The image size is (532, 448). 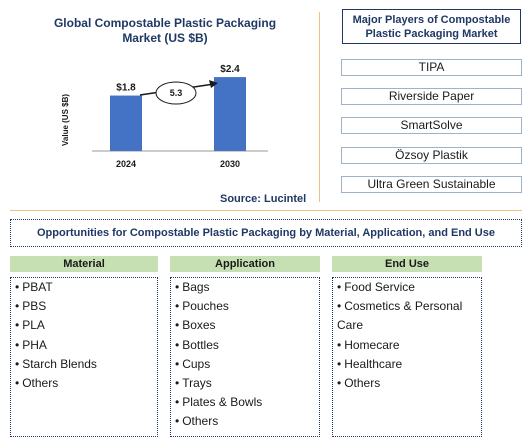 I want to click on list-item-text: Homecare, so click(x=372, y=344).